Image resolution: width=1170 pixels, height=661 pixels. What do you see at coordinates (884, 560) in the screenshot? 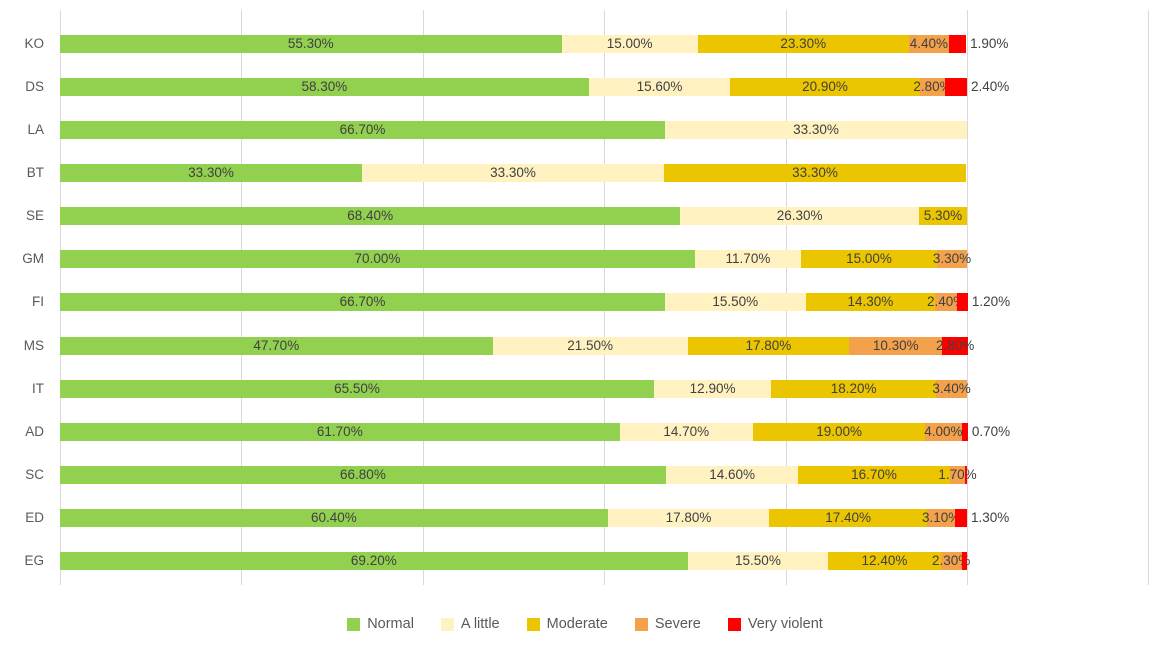
I see `bar-segment-moderate: 12.40%` at bounding box center [884, 560].